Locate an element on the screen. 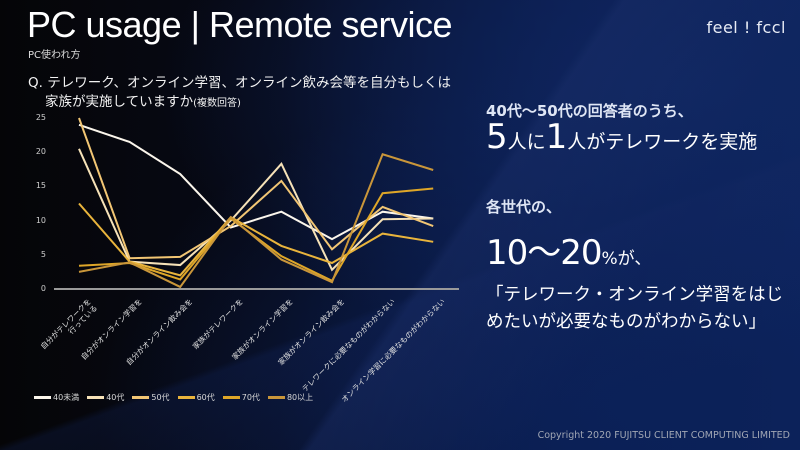  highlight-number-1: 1 is located at coordinates (556, 137).